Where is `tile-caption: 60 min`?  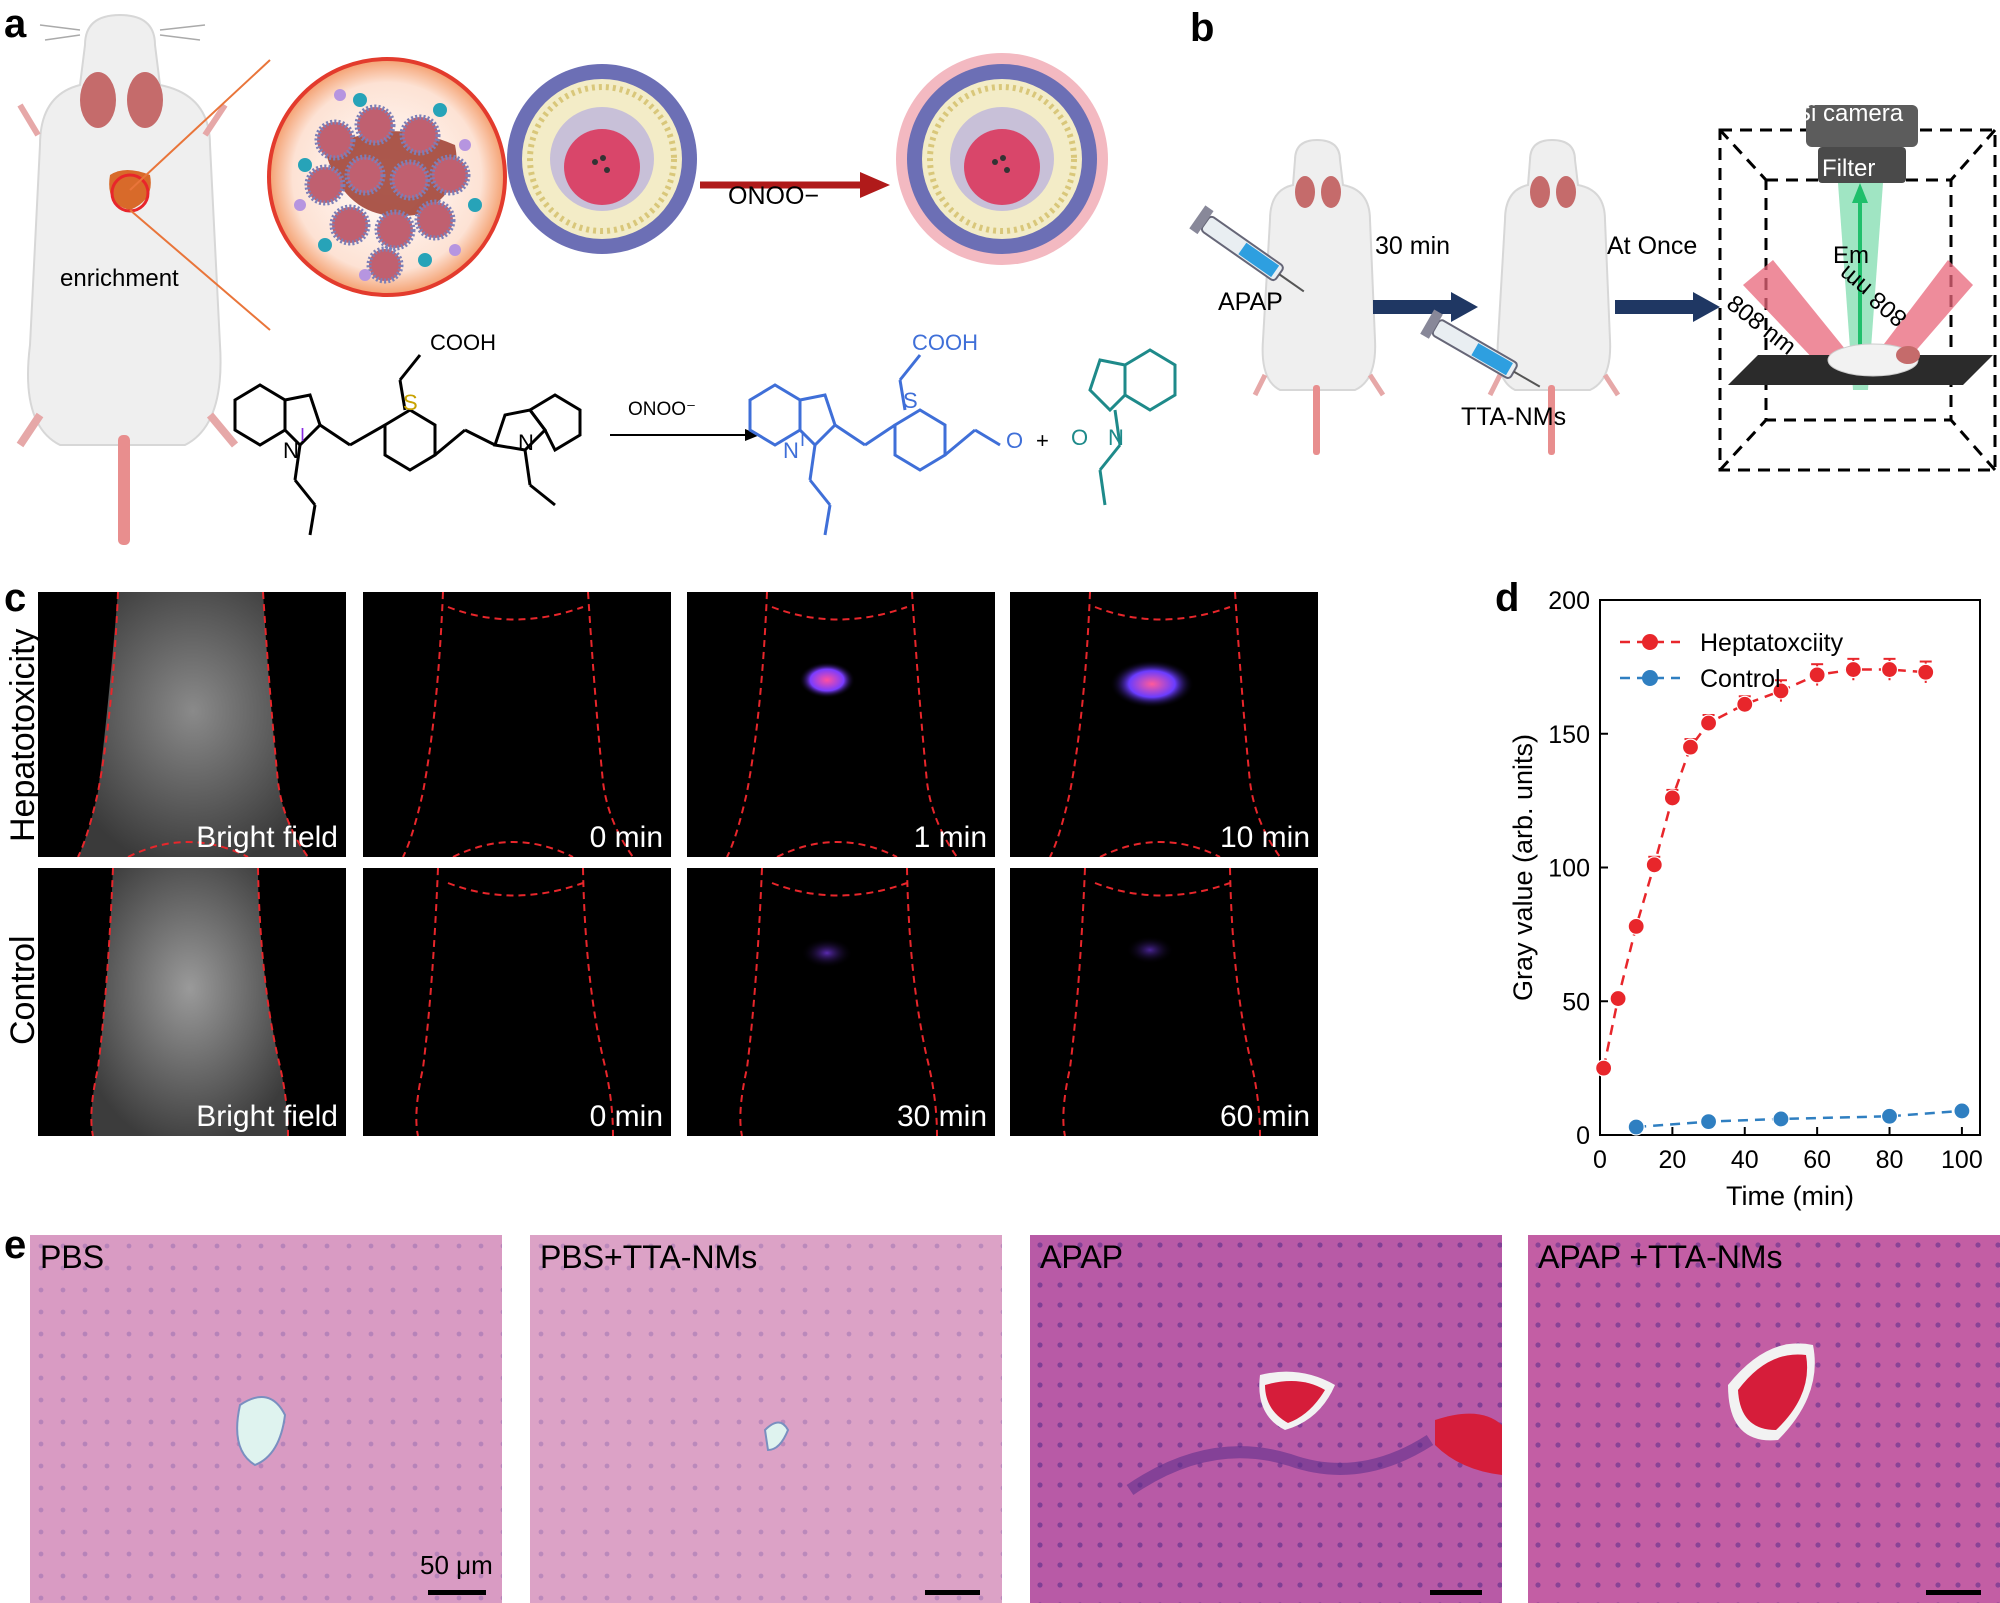
tile-caption: 60 min is located at coordinates (1264, 1116).